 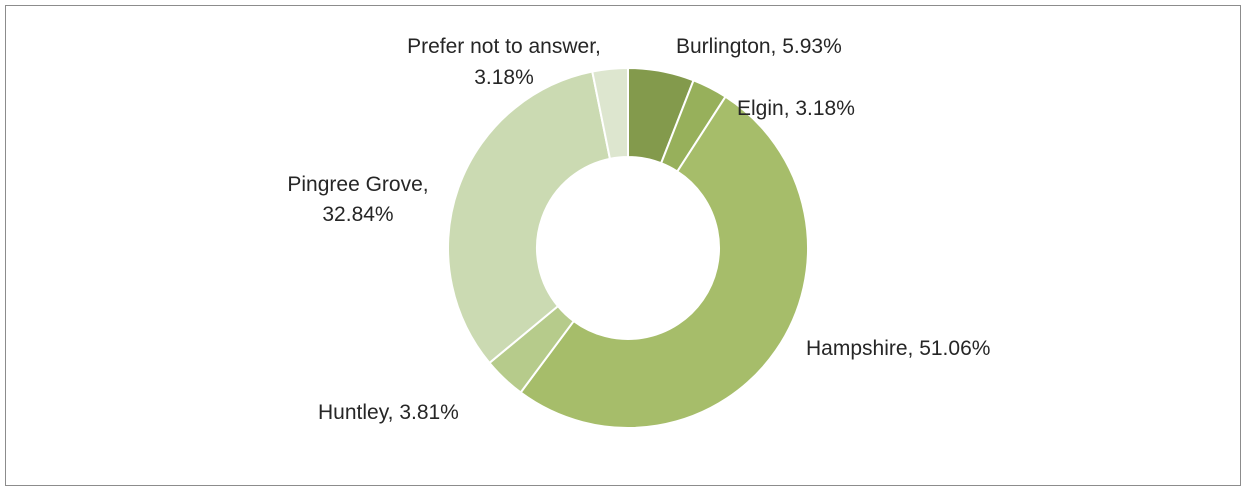 I want to click on label-elgin: Elgin, 3.18%, so click(x=796, y=108).